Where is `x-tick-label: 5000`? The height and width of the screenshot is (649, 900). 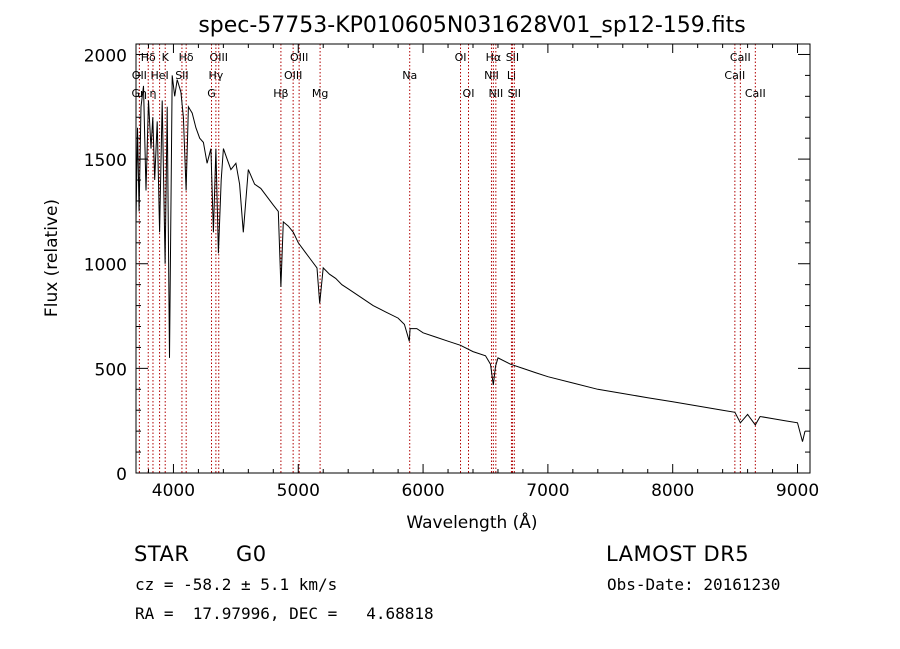
x-tick-label: 5000 is located at coordinates (298, 491).